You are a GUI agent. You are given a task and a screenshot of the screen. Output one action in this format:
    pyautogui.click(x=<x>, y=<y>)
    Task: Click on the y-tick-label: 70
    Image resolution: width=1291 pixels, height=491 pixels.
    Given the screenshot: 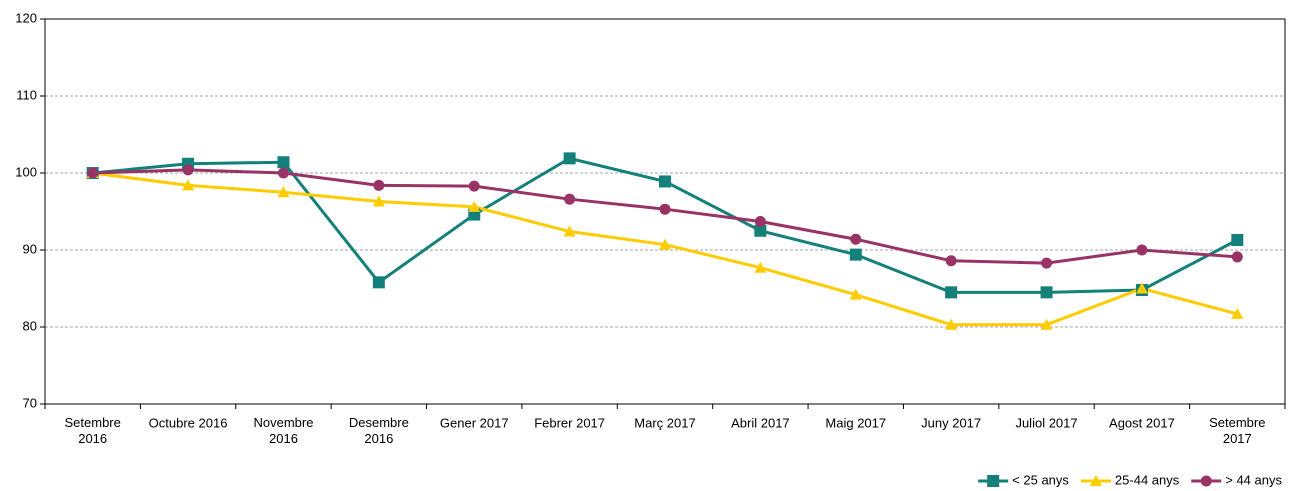 What is the action you would take?
    pyautogui.click(x=30, y=402)
    